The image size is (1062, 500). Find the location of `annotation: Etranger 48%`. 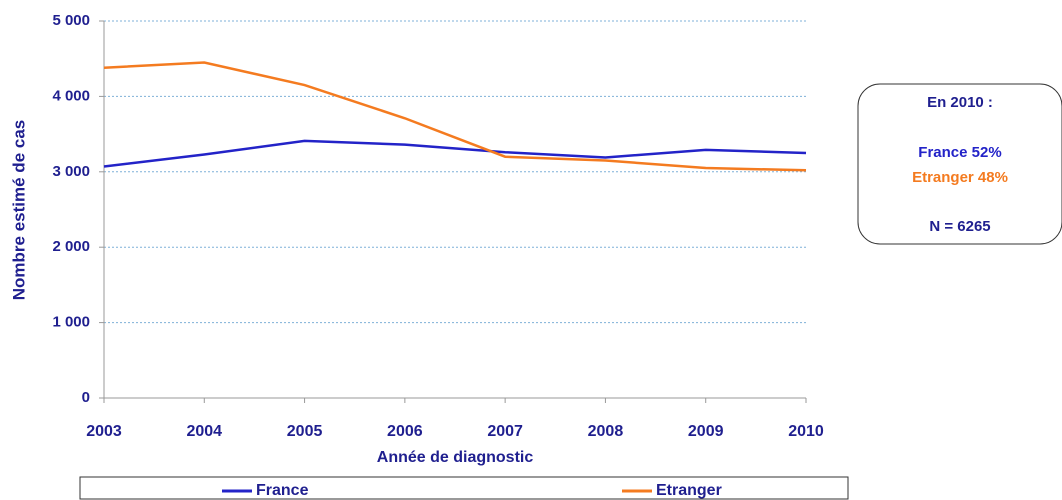

annotation: Etranger 48% is located at coordinates (960, 177).